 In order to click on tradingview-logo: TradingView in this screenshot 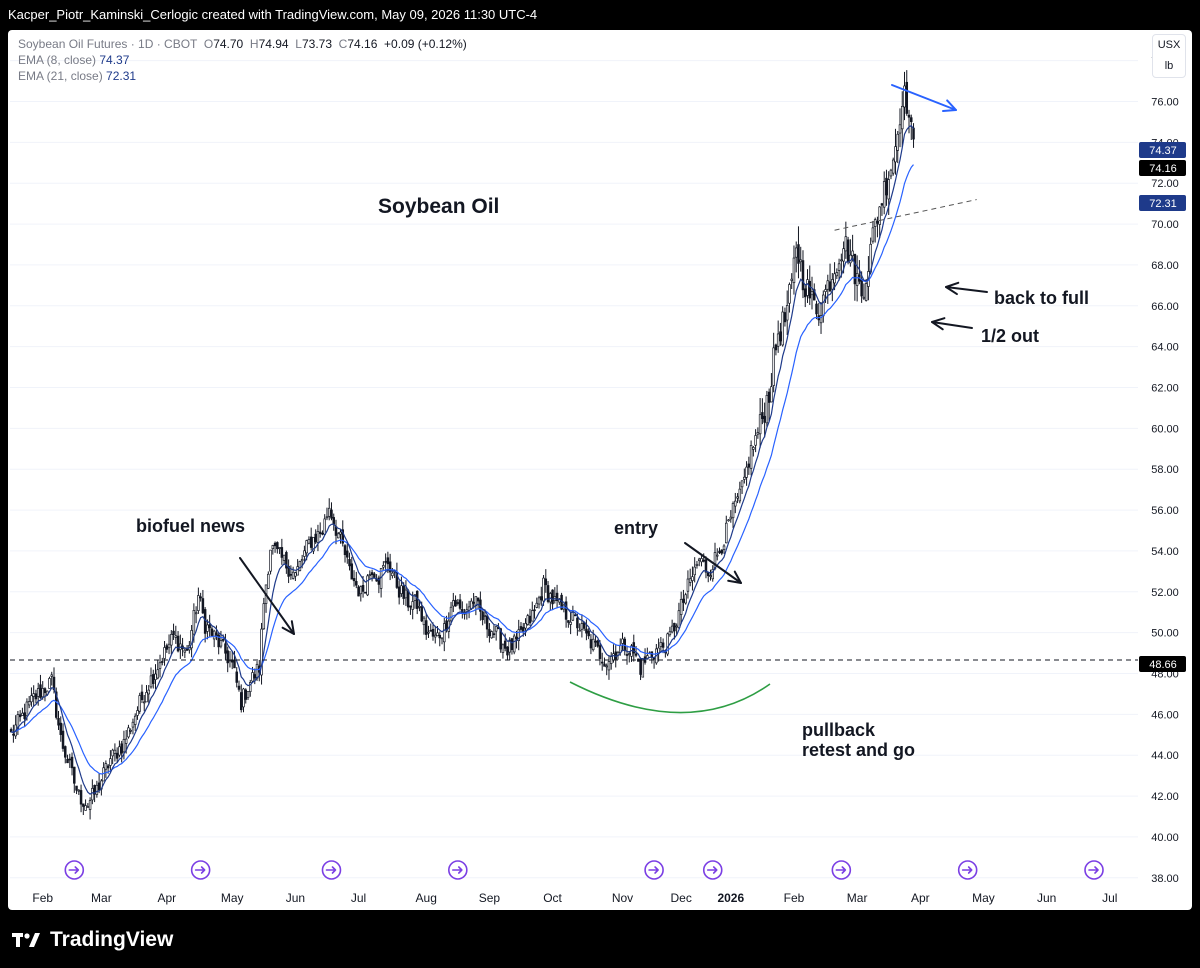, I will do `click(92, 940)`.